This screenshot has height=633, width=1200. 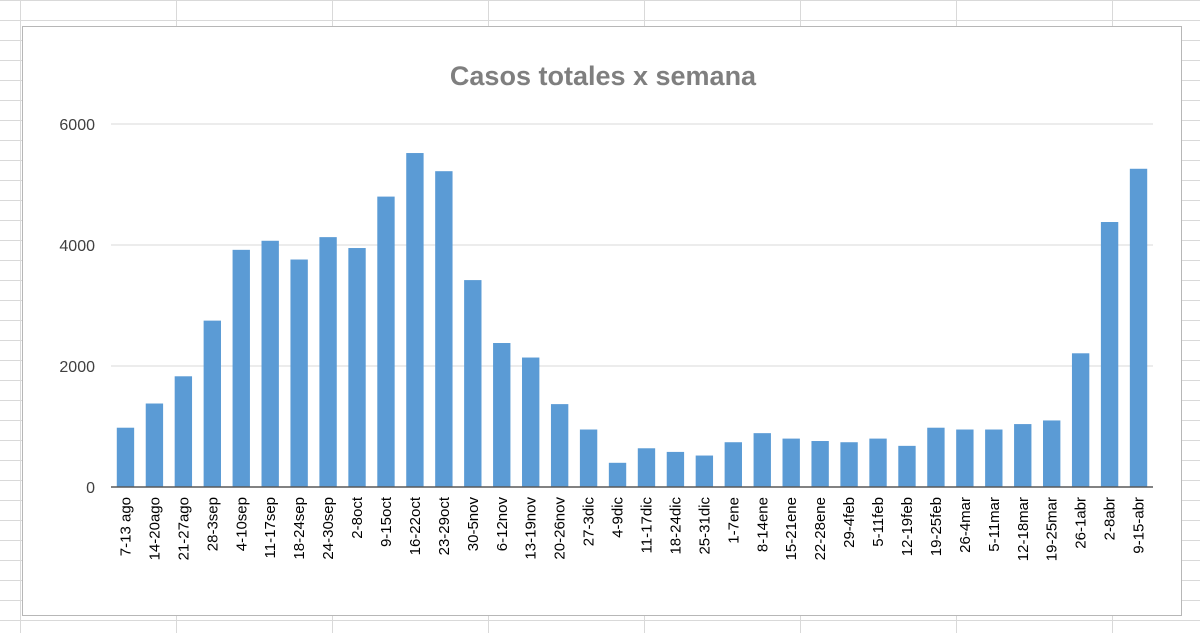 I want to click on y-axis-ticks: 0 2000 4000 6000, so click(x=77, y=307).